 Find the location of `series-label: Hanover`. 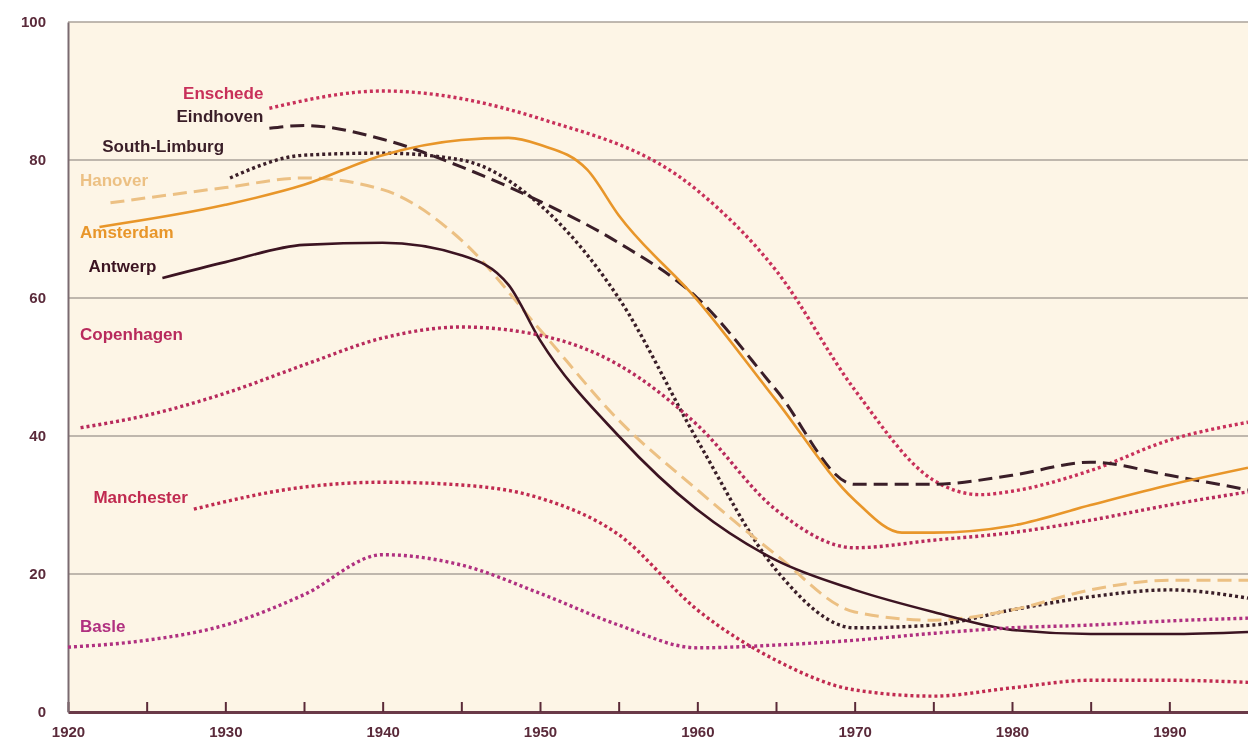

series-label: Hanover is located at coordinates (114, 180).